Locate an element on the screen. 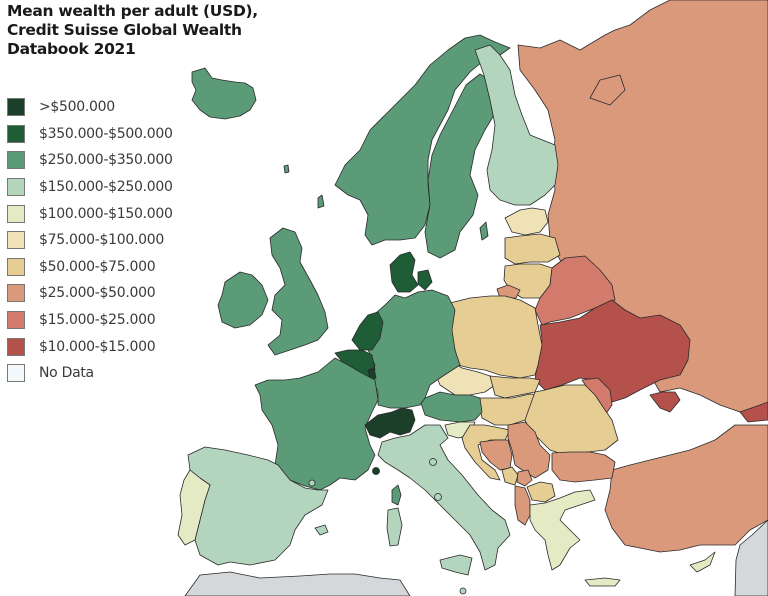 The width and height of the screenshot is (768, 596). legend-item: $250.000-$350.000 is located at coordinates (90, 160).